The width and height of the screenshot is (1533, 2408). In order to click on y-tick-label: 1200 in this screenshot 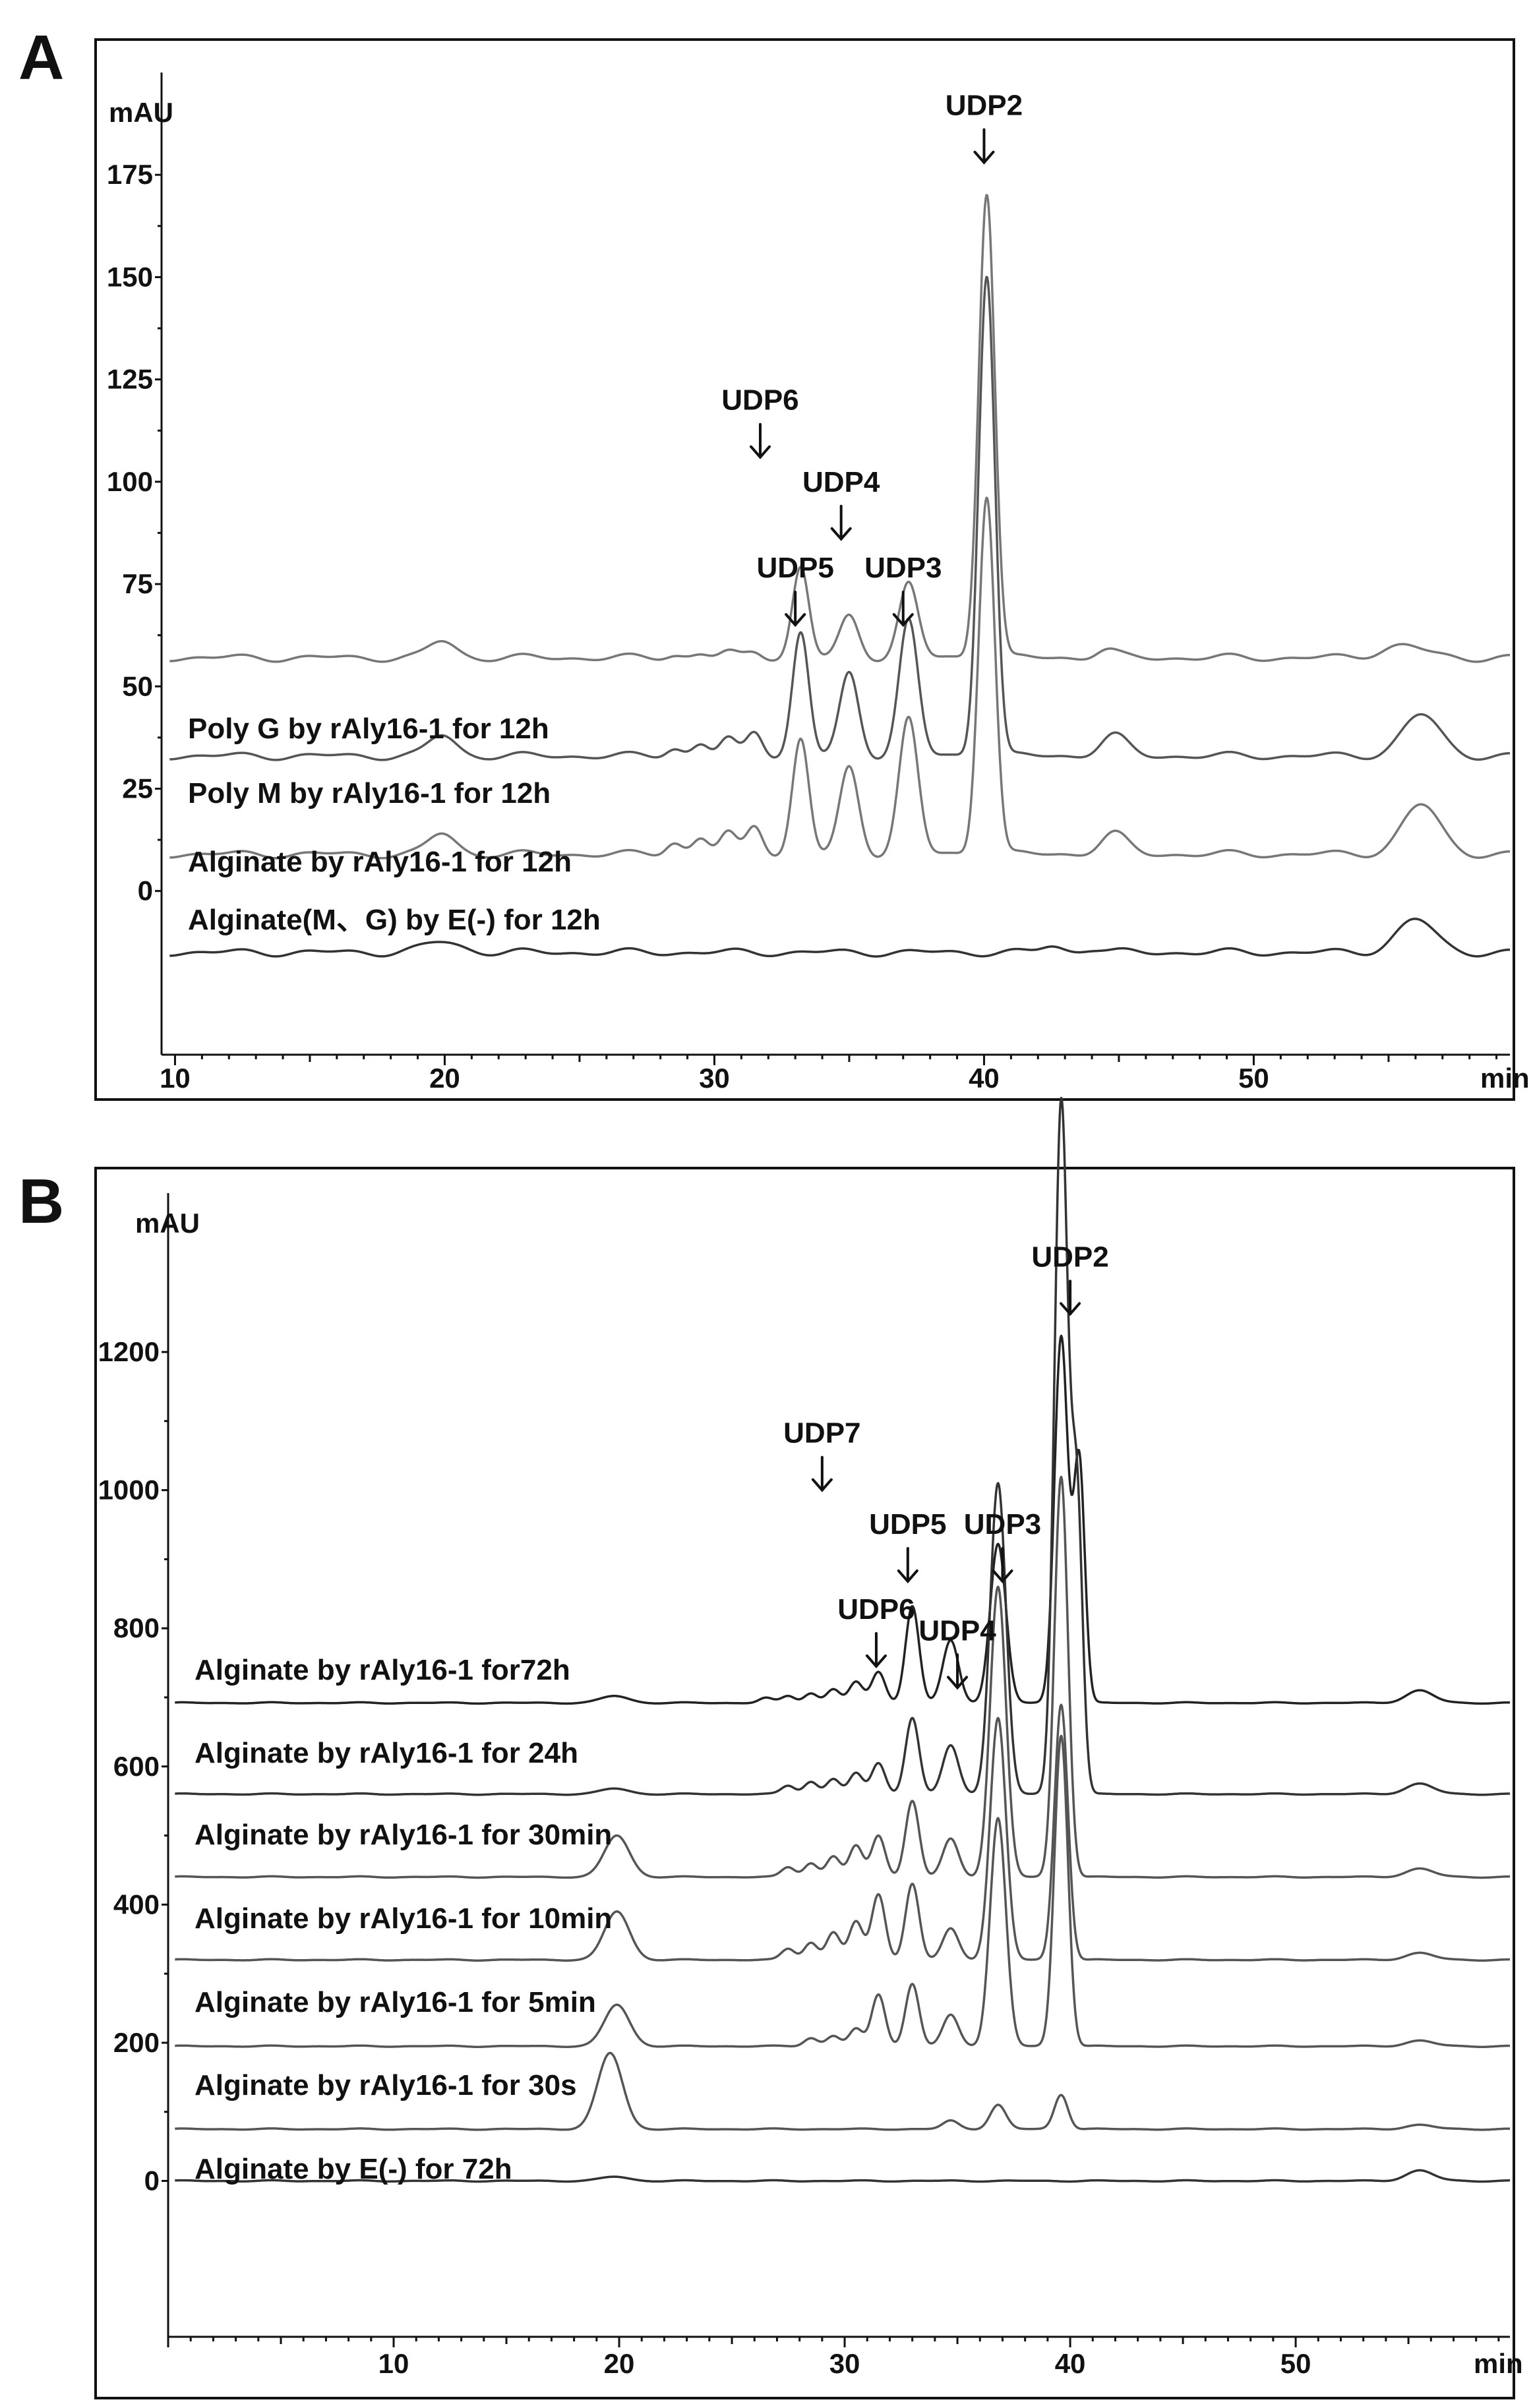, I will do `click(129, 1351)`.